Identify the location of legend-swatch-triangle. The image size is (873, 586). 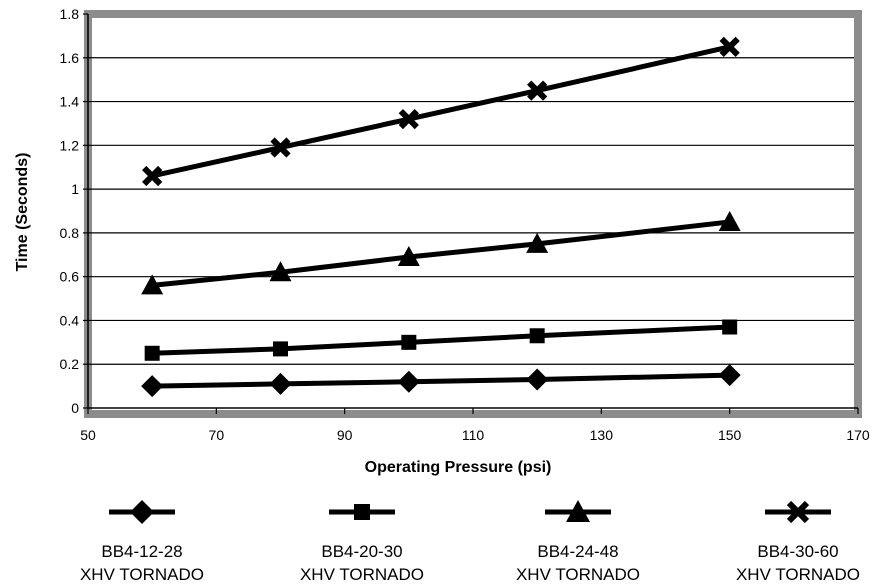
(578, 511).